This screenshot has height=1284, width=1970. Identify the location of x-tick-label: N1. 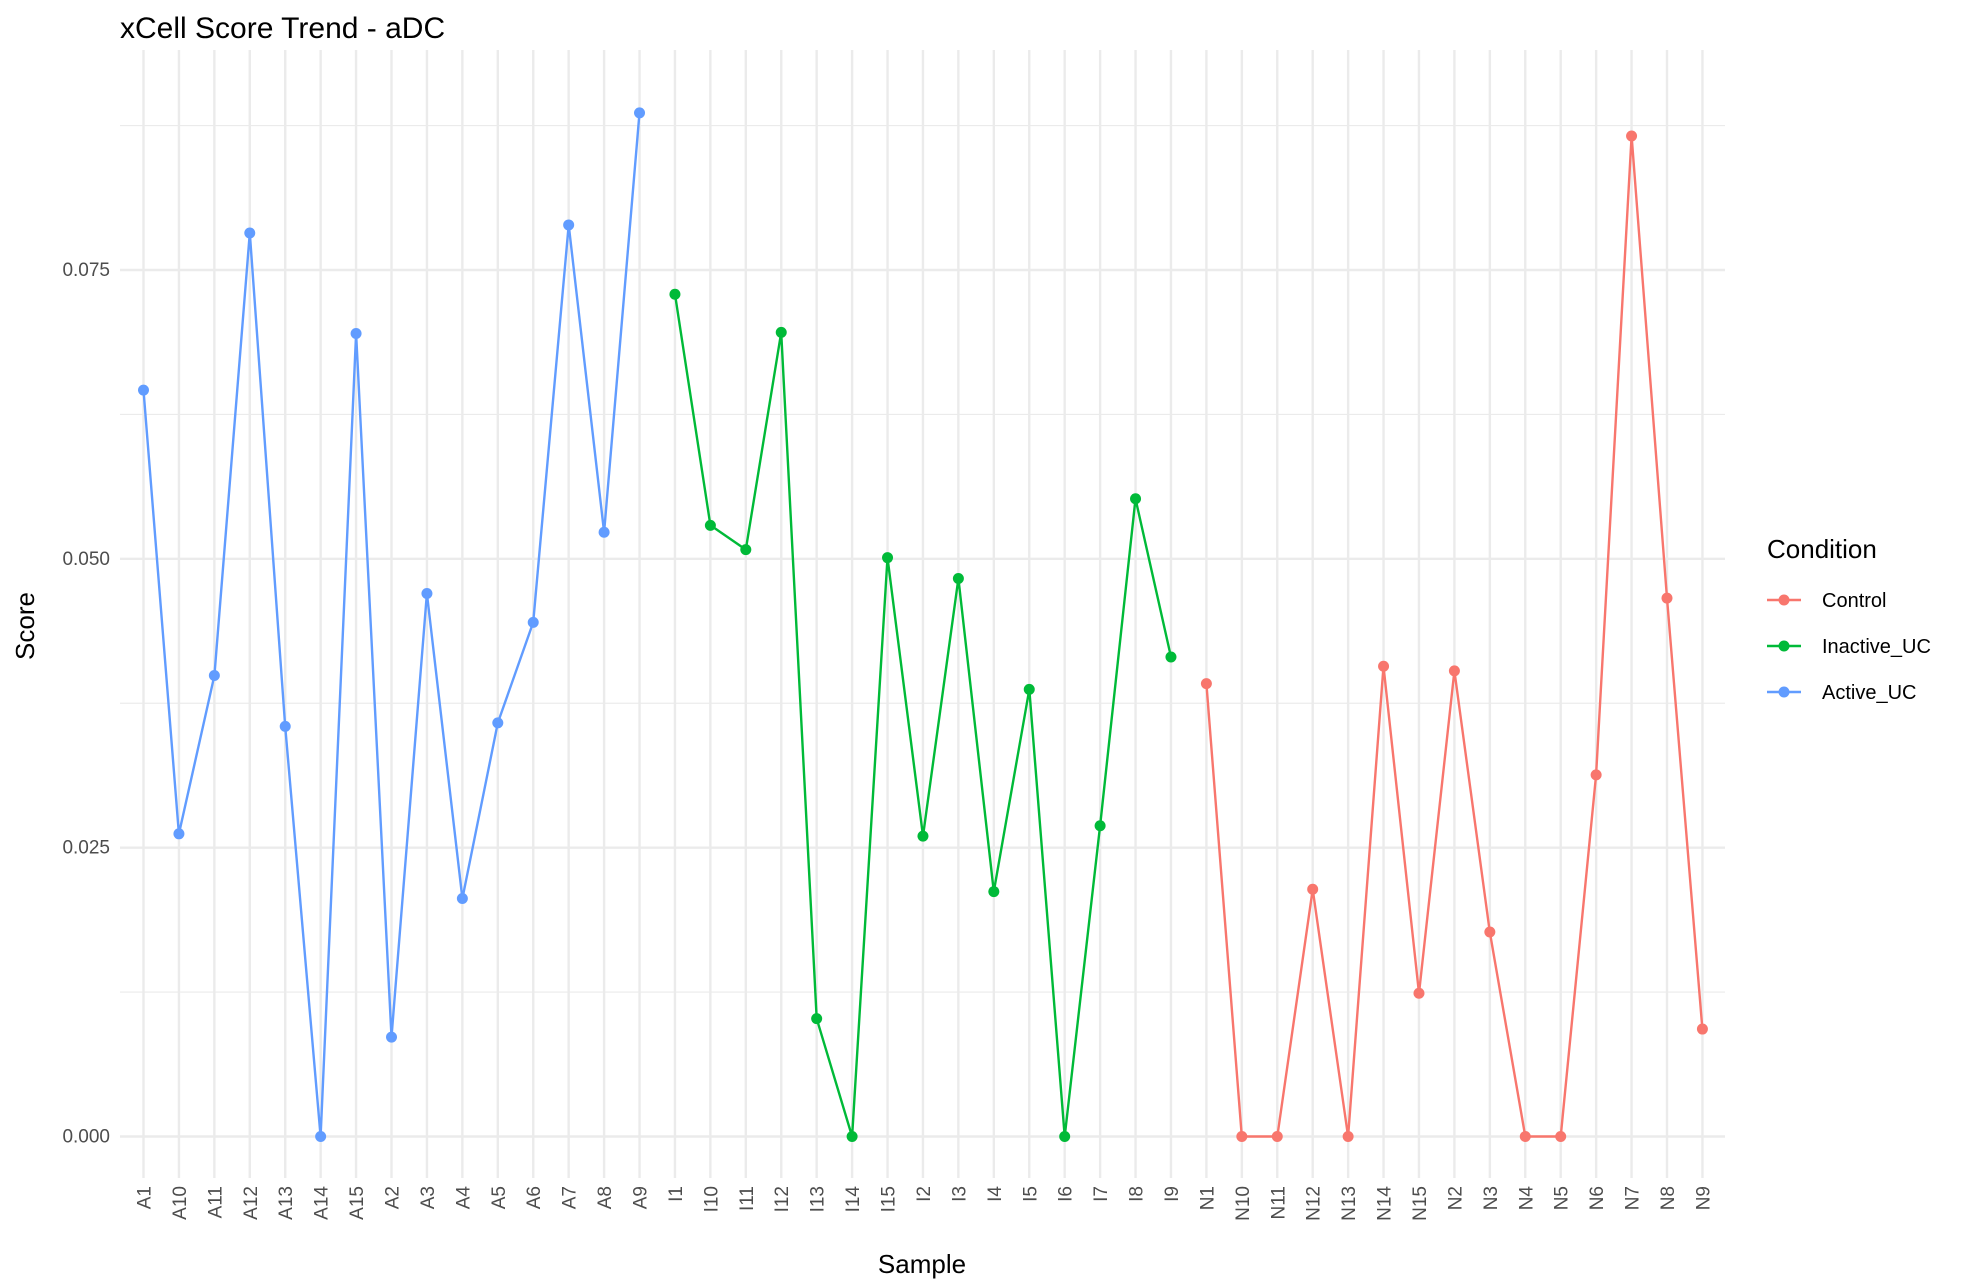
(1207, 1198).